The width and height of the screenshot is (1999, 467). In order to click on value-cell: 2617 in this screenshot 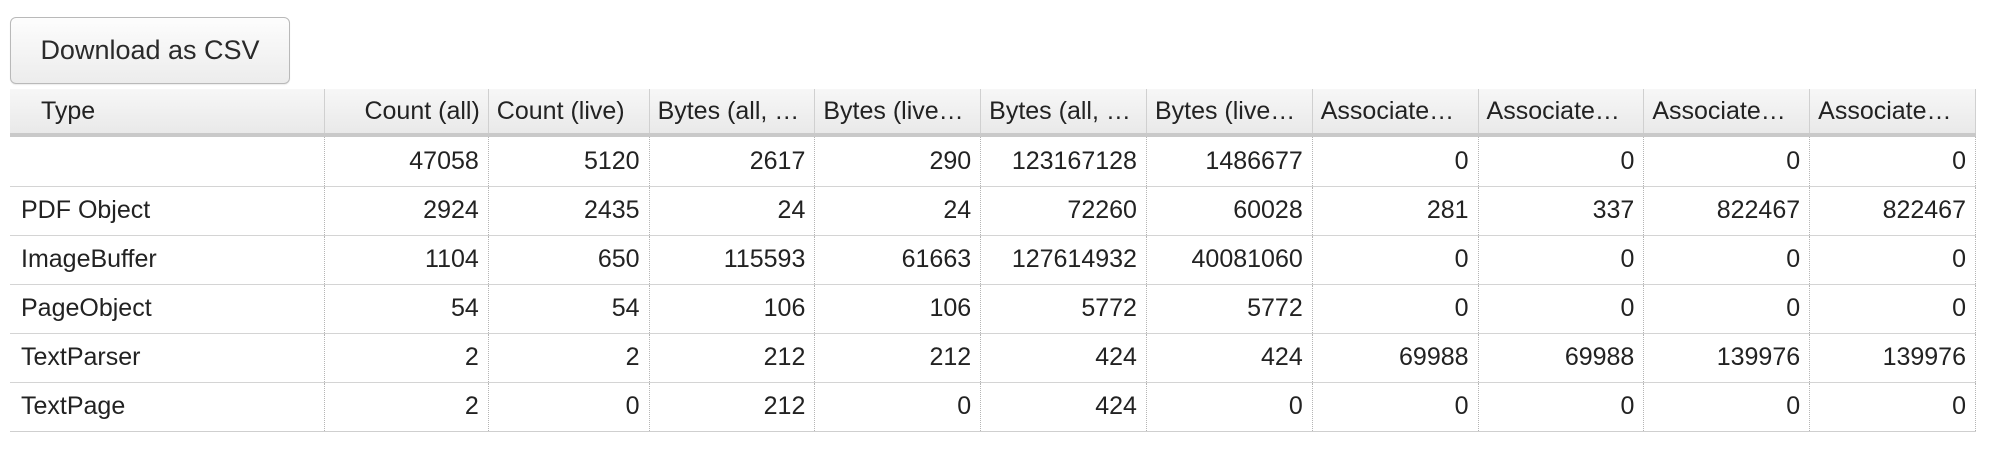, I will do `click(732, 161)`.